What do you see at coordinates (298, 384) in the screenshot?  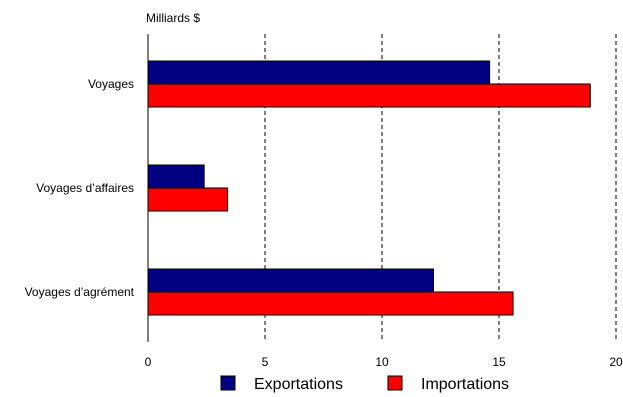 I see `legend-label-exportations: Exportations` at bounding box center [298, 384].